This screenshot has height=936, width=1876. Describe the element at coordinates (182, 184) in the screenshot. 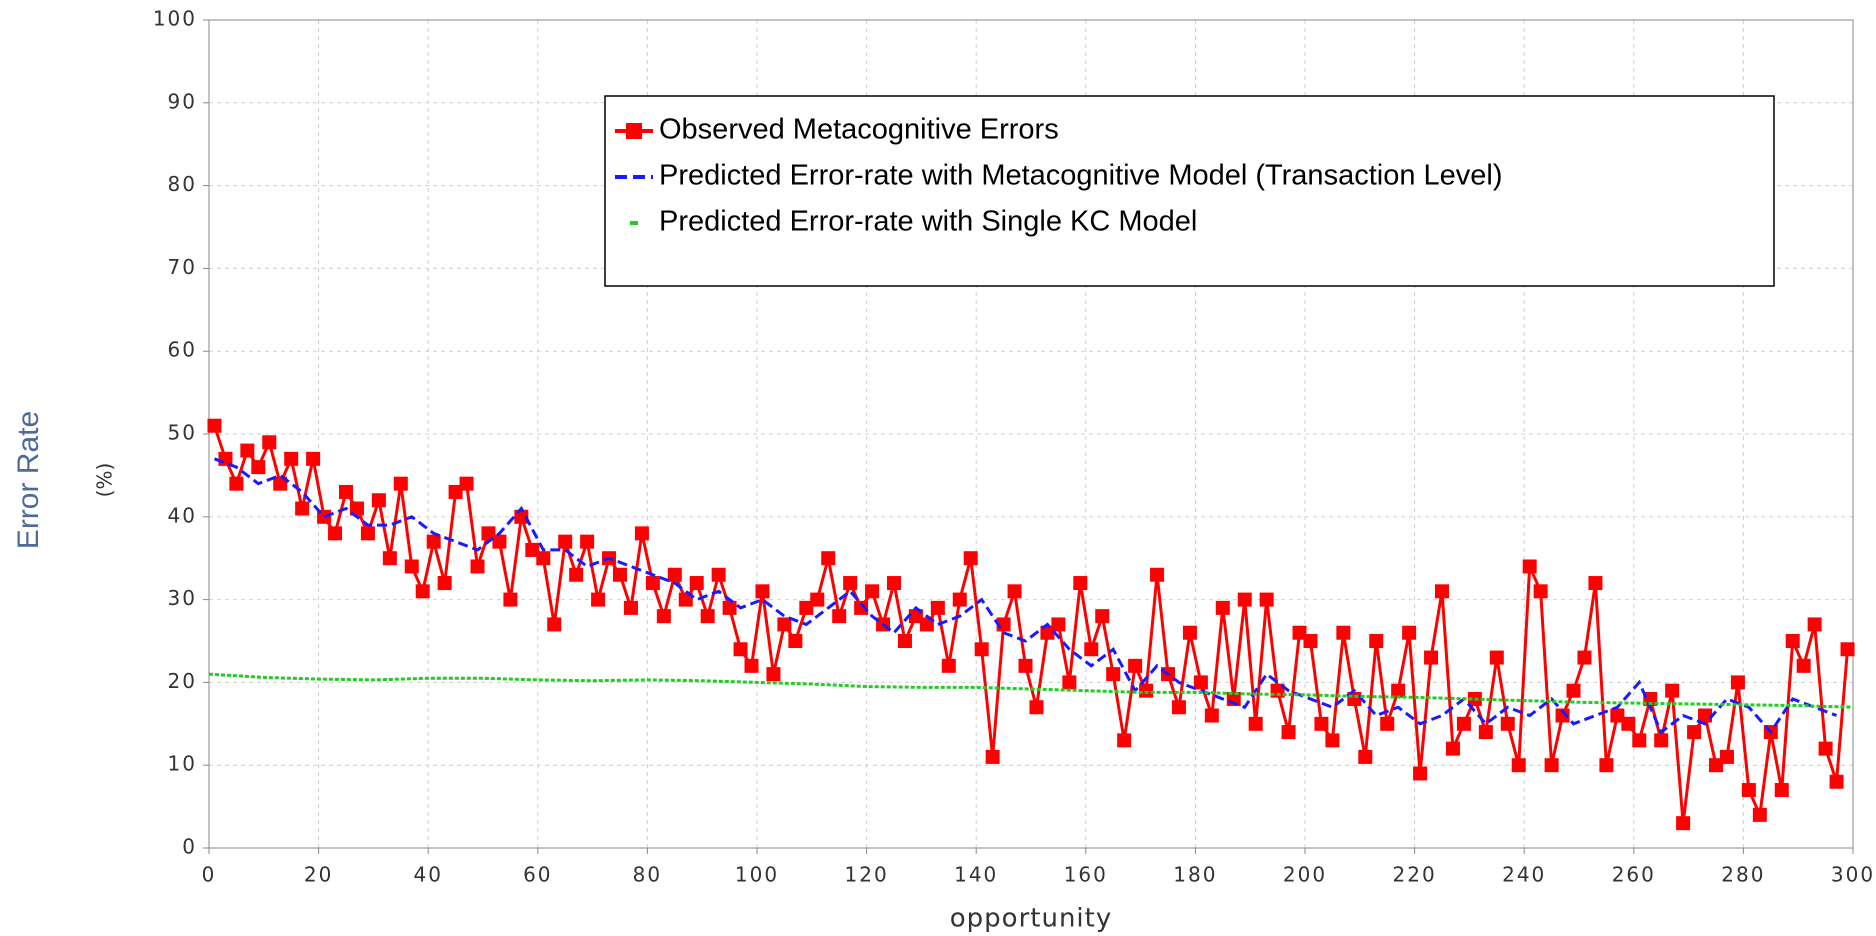

I see `y-tick-label: 80` at that location.